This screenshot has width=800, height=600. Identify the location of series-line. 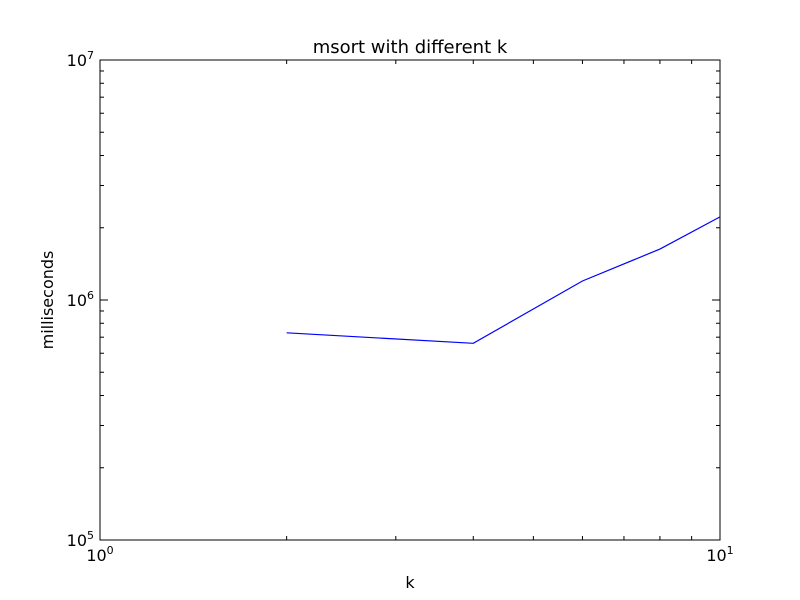
(503, 280).